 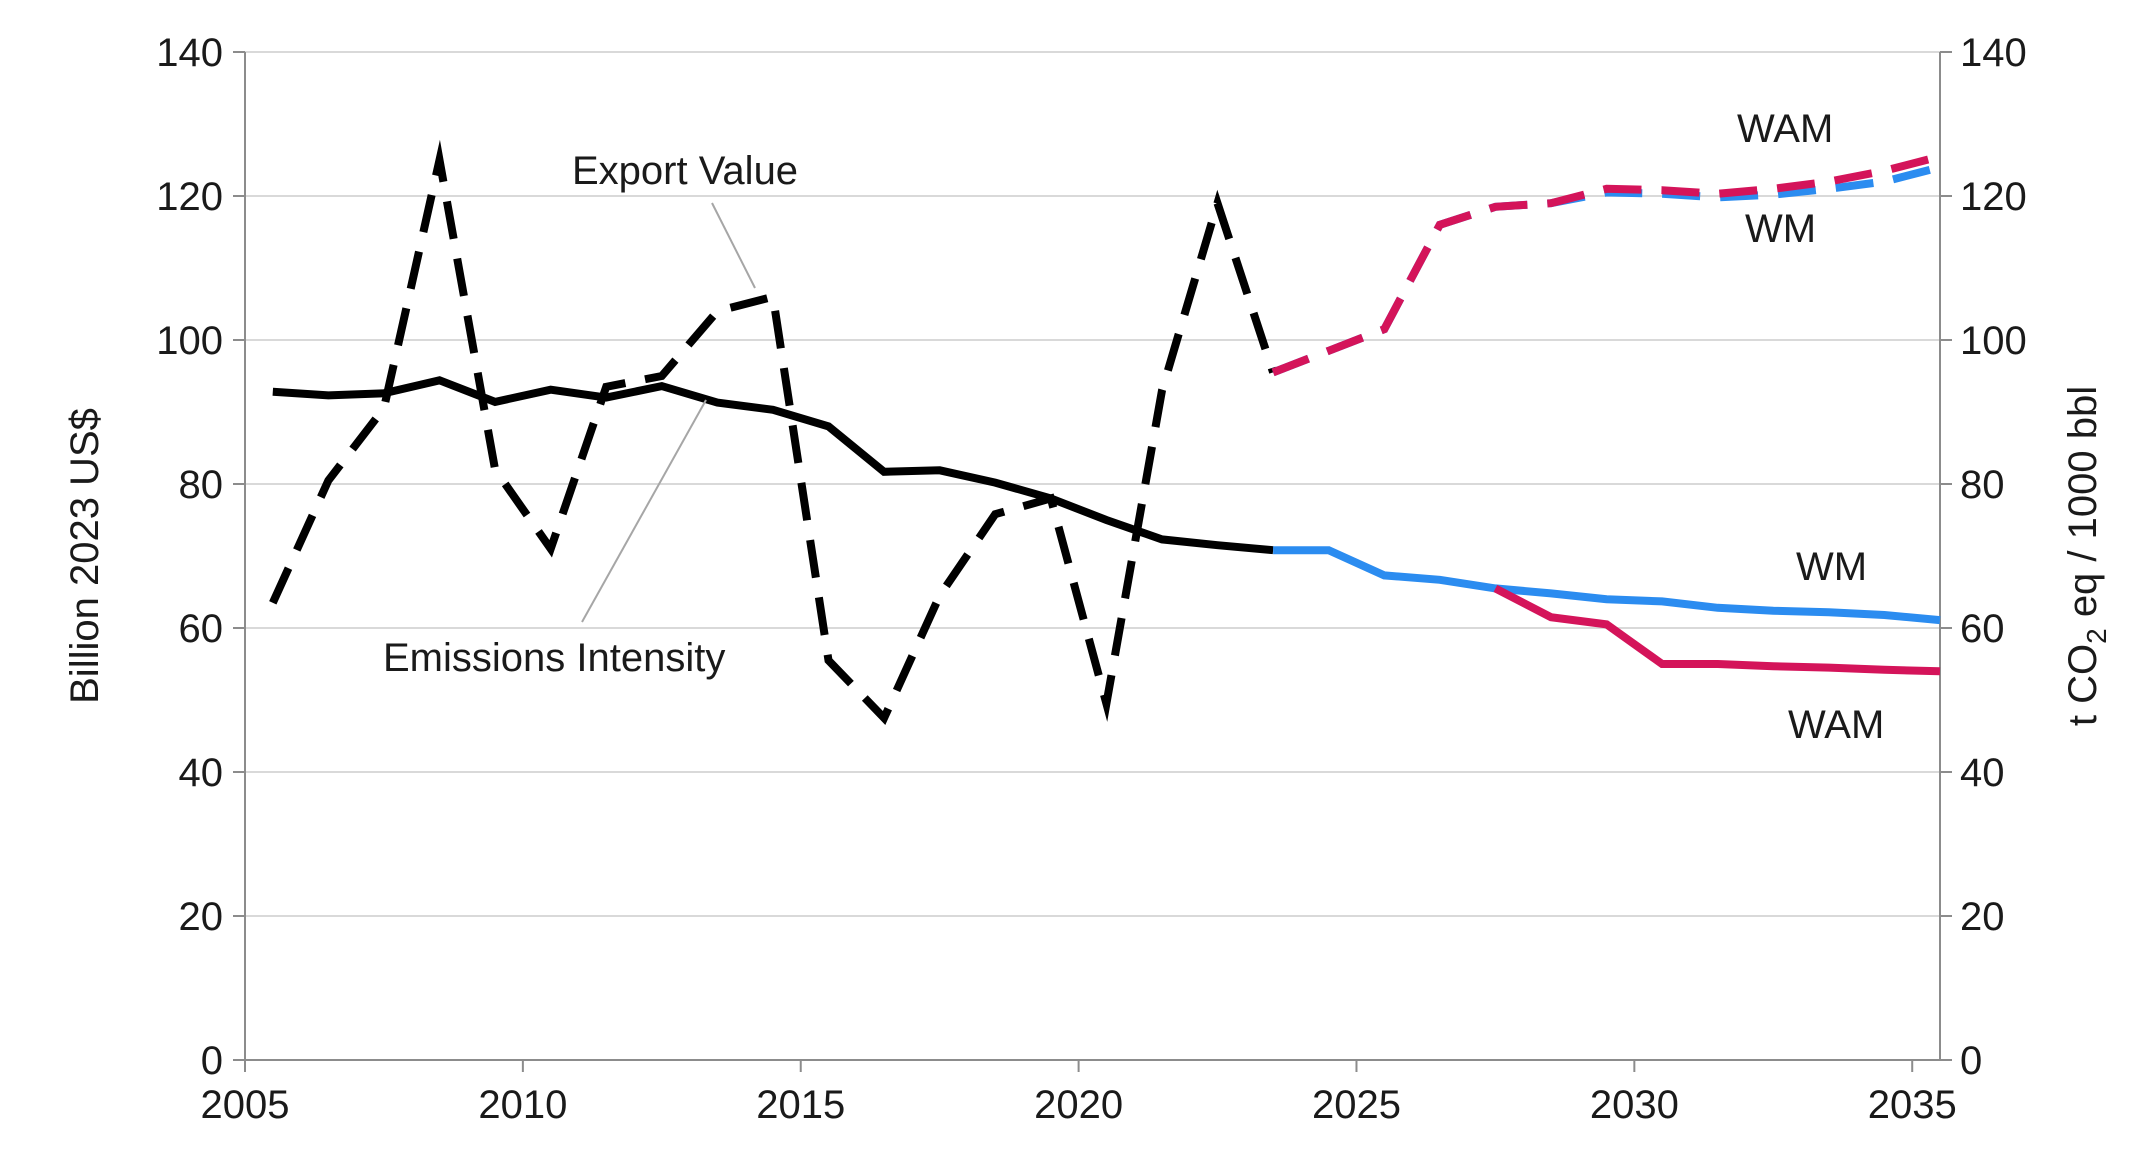 I want to click on left-tick-label: 120, so click(x=189, y=197).